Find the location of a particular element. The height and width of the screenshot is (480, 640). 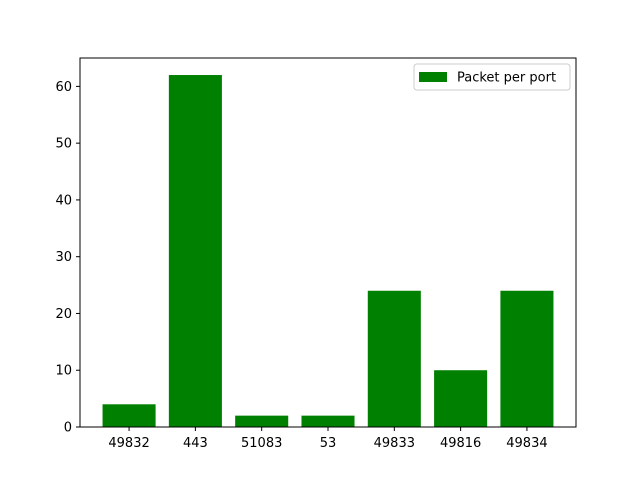

y-tick-label: 60 is located at coordinates (63, 87).